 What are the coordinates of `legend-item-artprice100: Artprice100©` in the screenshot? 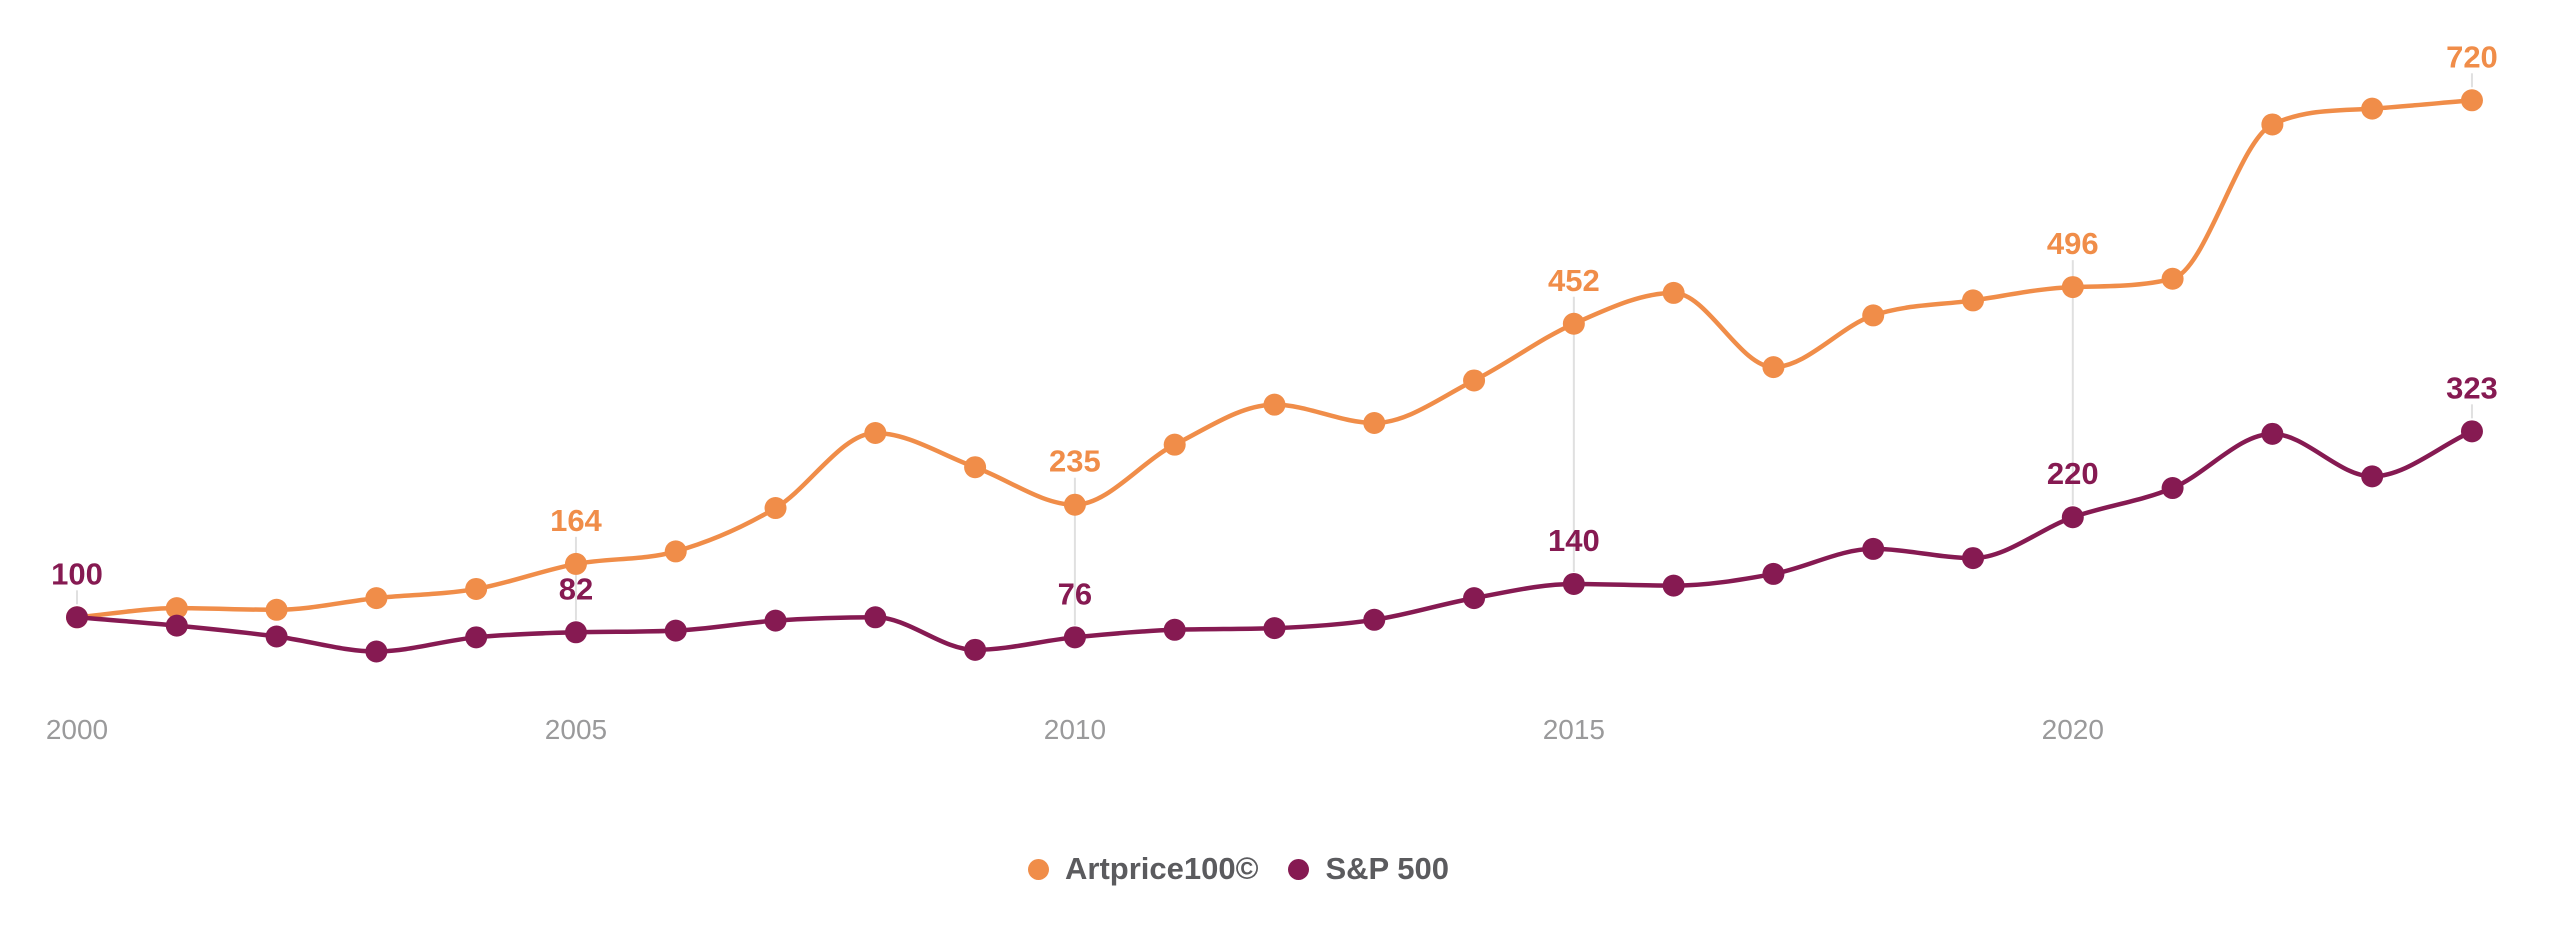 It's located at (1143, 869).